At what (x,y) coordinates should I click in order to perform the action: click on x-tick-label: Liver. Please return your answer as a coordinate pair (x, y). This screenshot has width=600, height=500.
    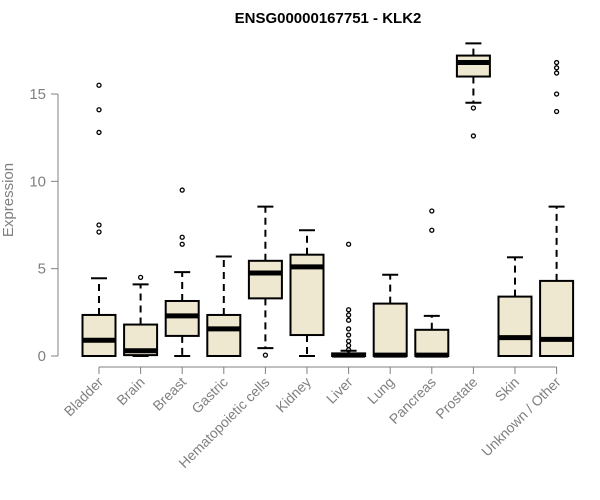
    Looking at the image, I should click on (339, 390).